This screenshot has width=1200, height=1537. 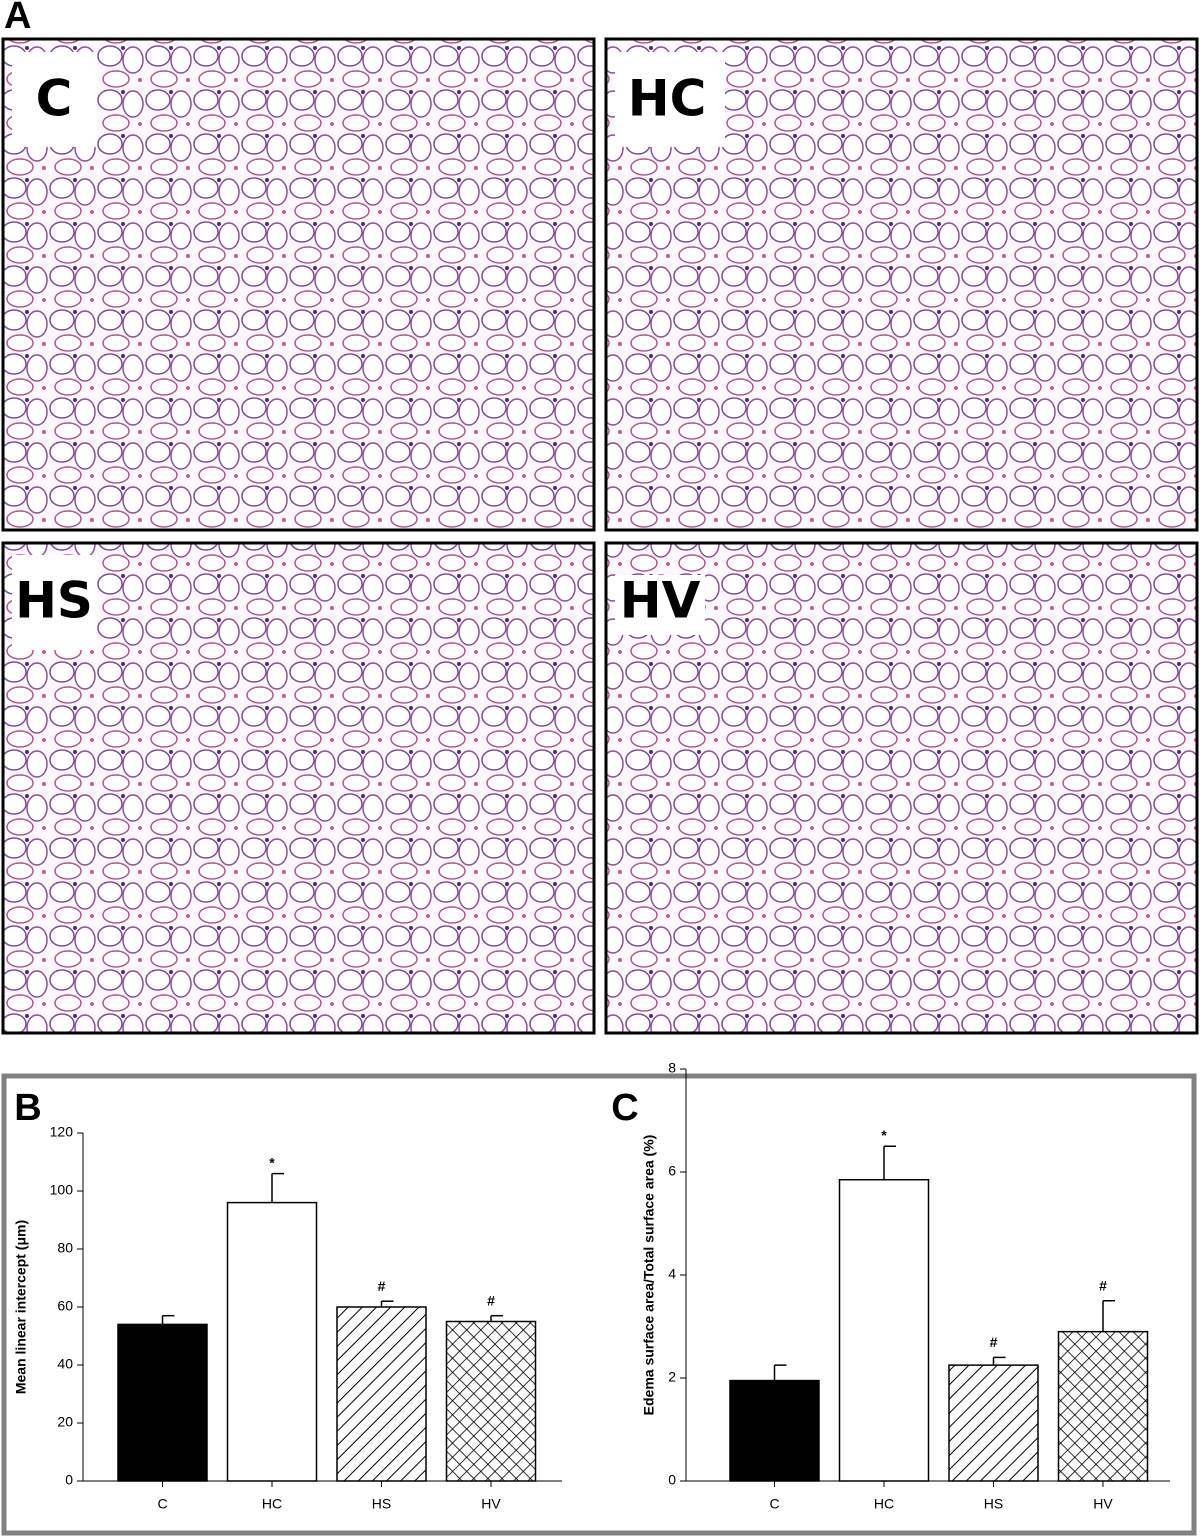 I want to click on panel-label: HC, so click(x=667, y=99).